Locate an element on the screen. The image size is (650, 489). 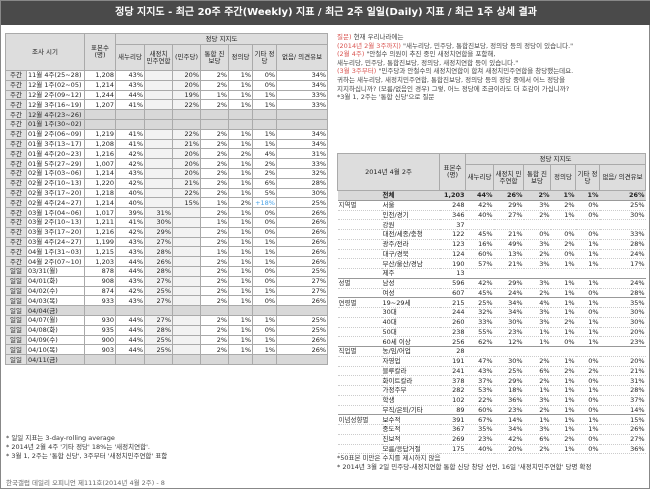
table-cell: 04/10(목) is located at coordinates (55, 350).